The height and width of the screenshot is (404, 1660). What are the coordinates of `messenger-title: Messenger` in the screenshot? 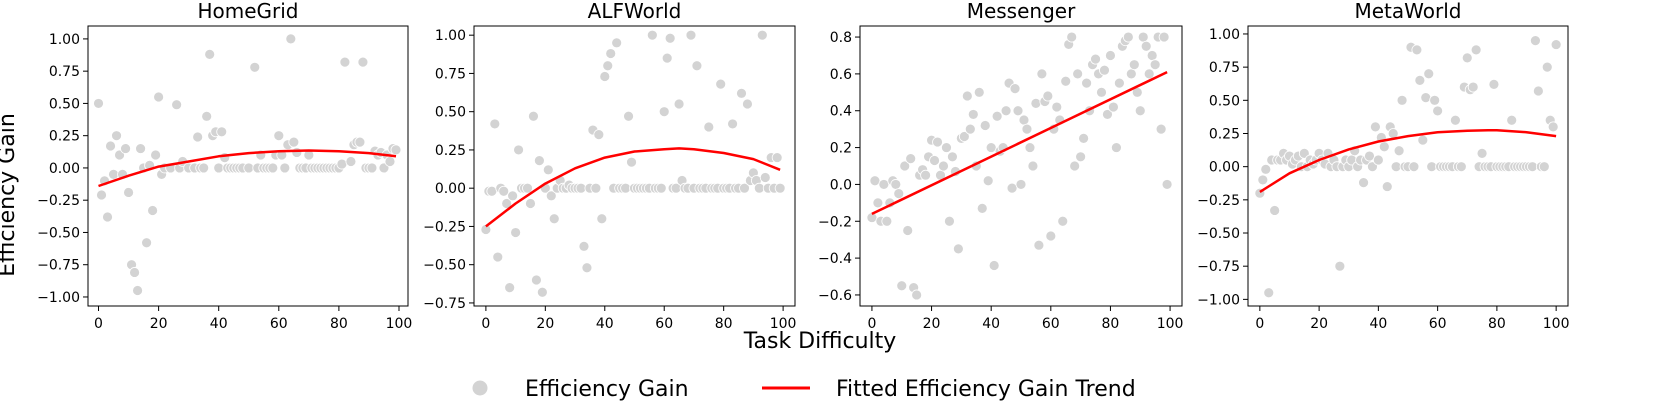 It's located at (1021, 11).